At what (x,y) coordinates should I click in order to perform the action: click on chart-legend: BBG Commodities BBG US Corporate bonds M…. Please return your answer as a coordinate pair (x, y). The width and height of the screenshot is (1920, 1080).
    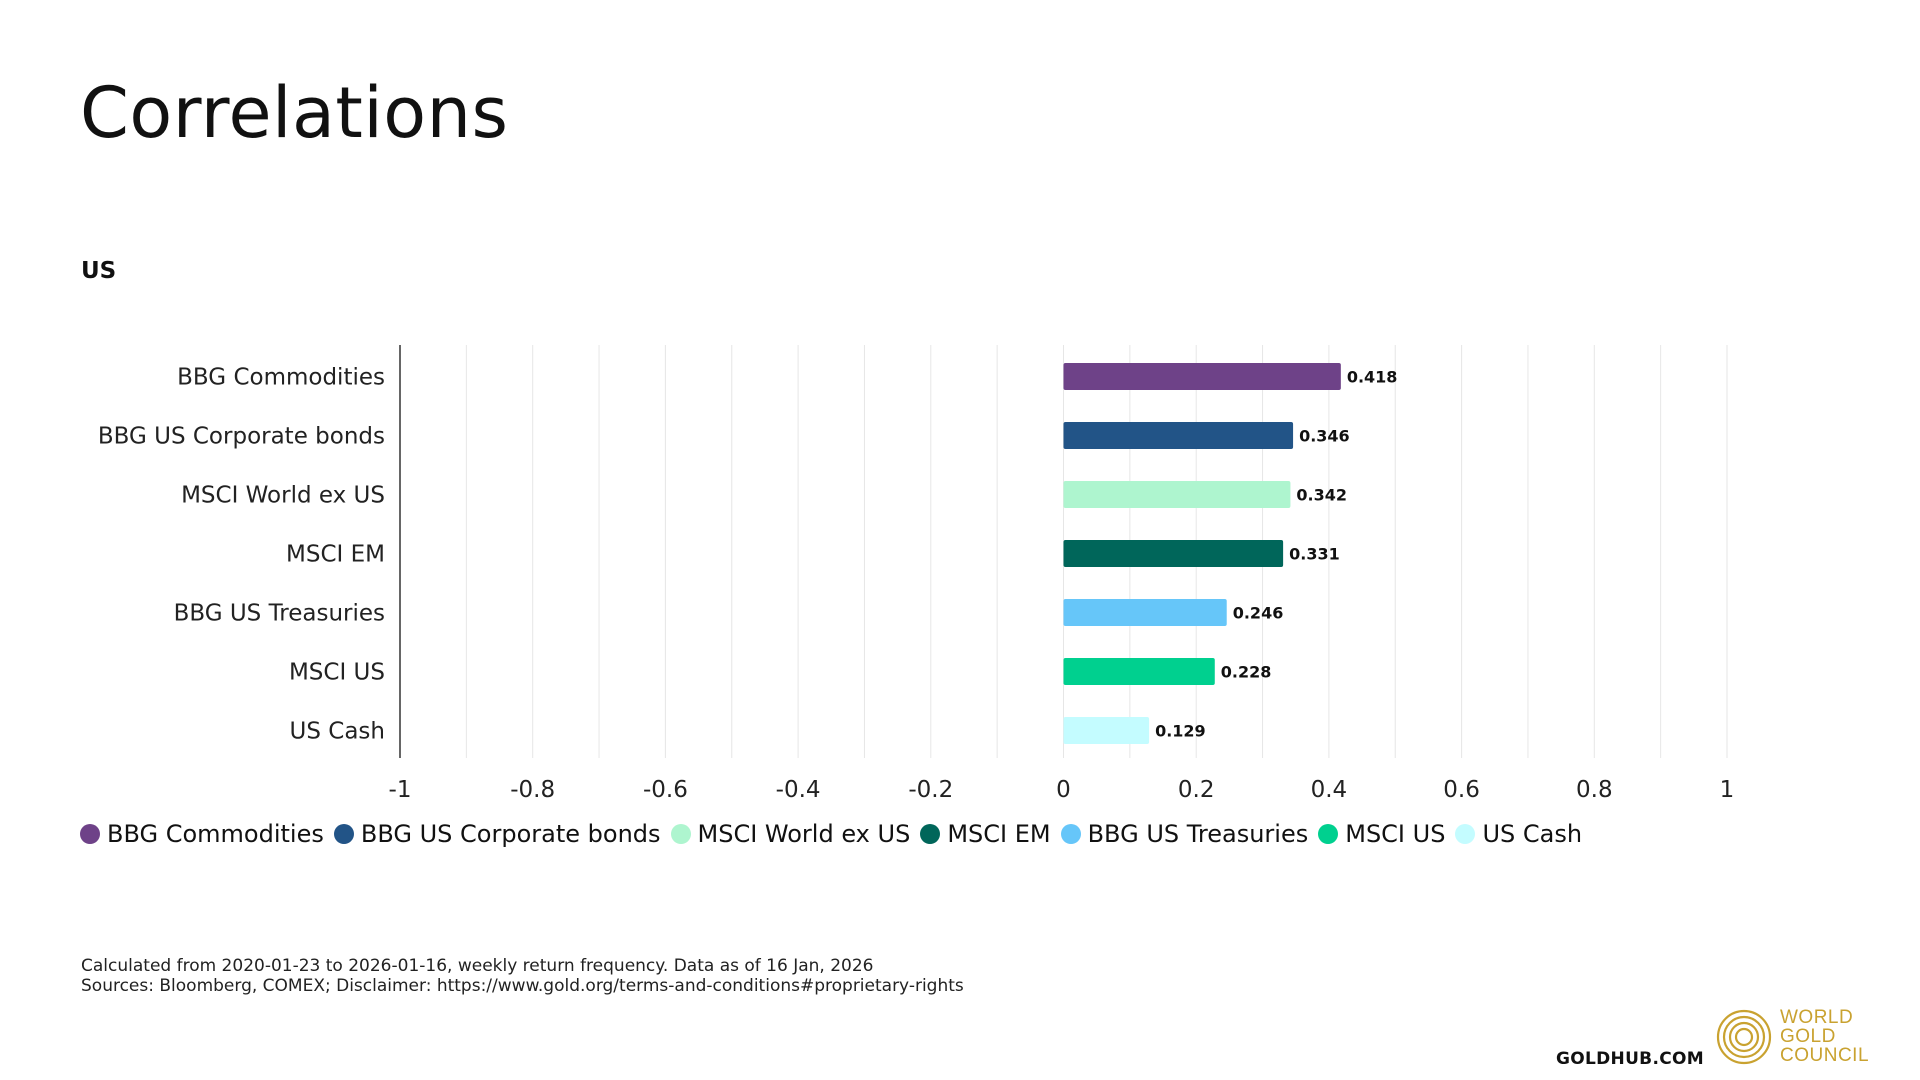
    Looking at the image, I should click on (836, 834).